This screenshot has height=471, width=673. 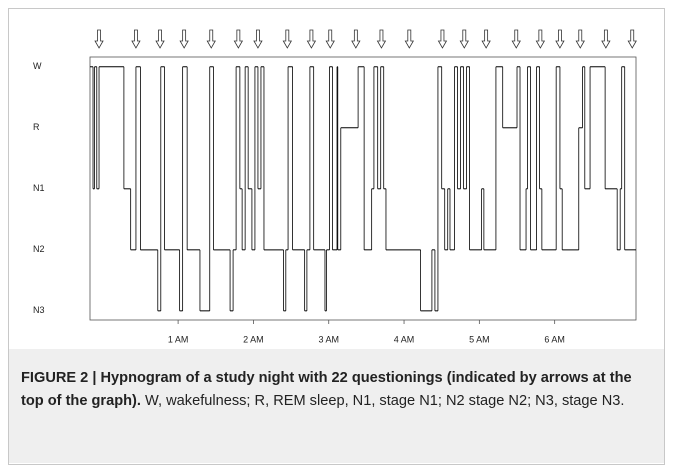 What do you see at coordinates (253, 339) in the screenshot?
I see `x-tick-label: 2 AM` at bounding box center [253, 339].